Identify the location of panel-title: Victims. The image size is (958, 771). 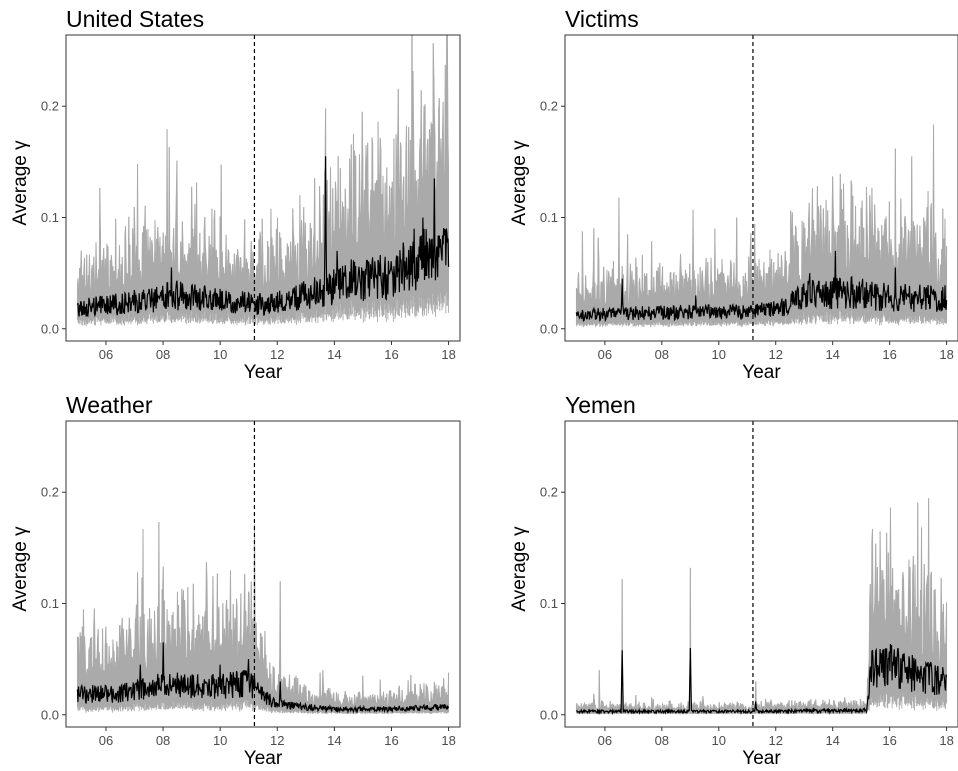
(602, 19).